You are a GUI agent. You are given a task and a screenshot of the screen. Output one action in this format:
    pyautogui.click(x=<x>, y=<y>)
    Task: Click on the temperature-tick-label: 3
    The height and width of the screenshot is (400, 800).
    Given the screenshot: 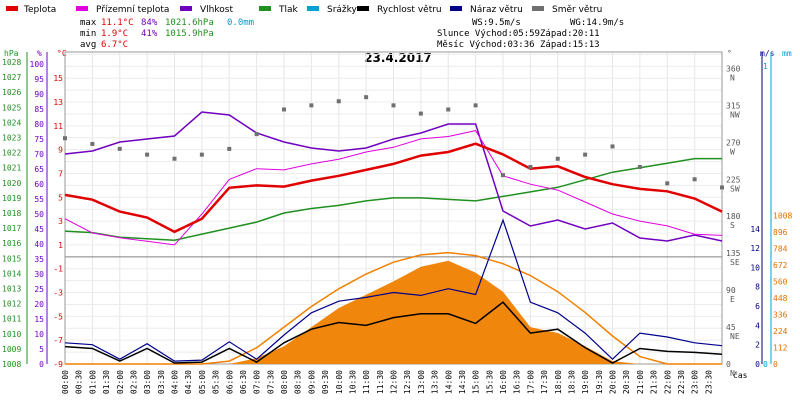 What is the action you would take?
    pyautogui.click(x=60, y=221)
    